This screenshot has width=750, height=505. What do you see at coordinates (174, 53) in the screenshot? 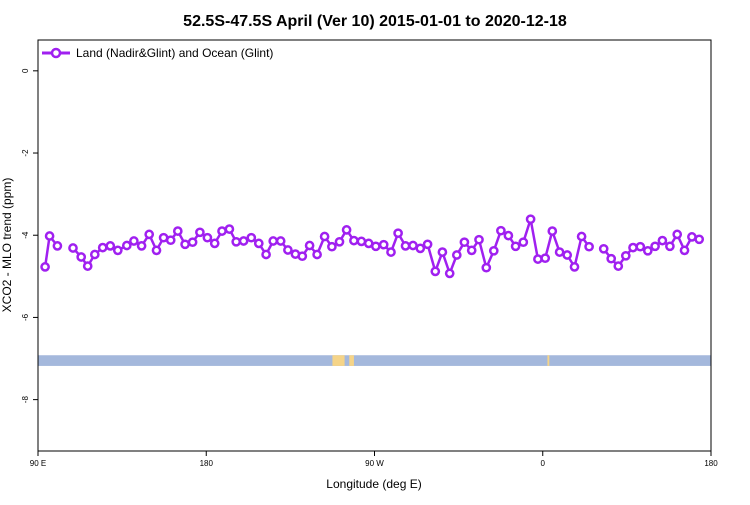
I see `legend-label: Land (Nadir&Glint) and Ocean (Glint)` at bounding box center [174, 53].